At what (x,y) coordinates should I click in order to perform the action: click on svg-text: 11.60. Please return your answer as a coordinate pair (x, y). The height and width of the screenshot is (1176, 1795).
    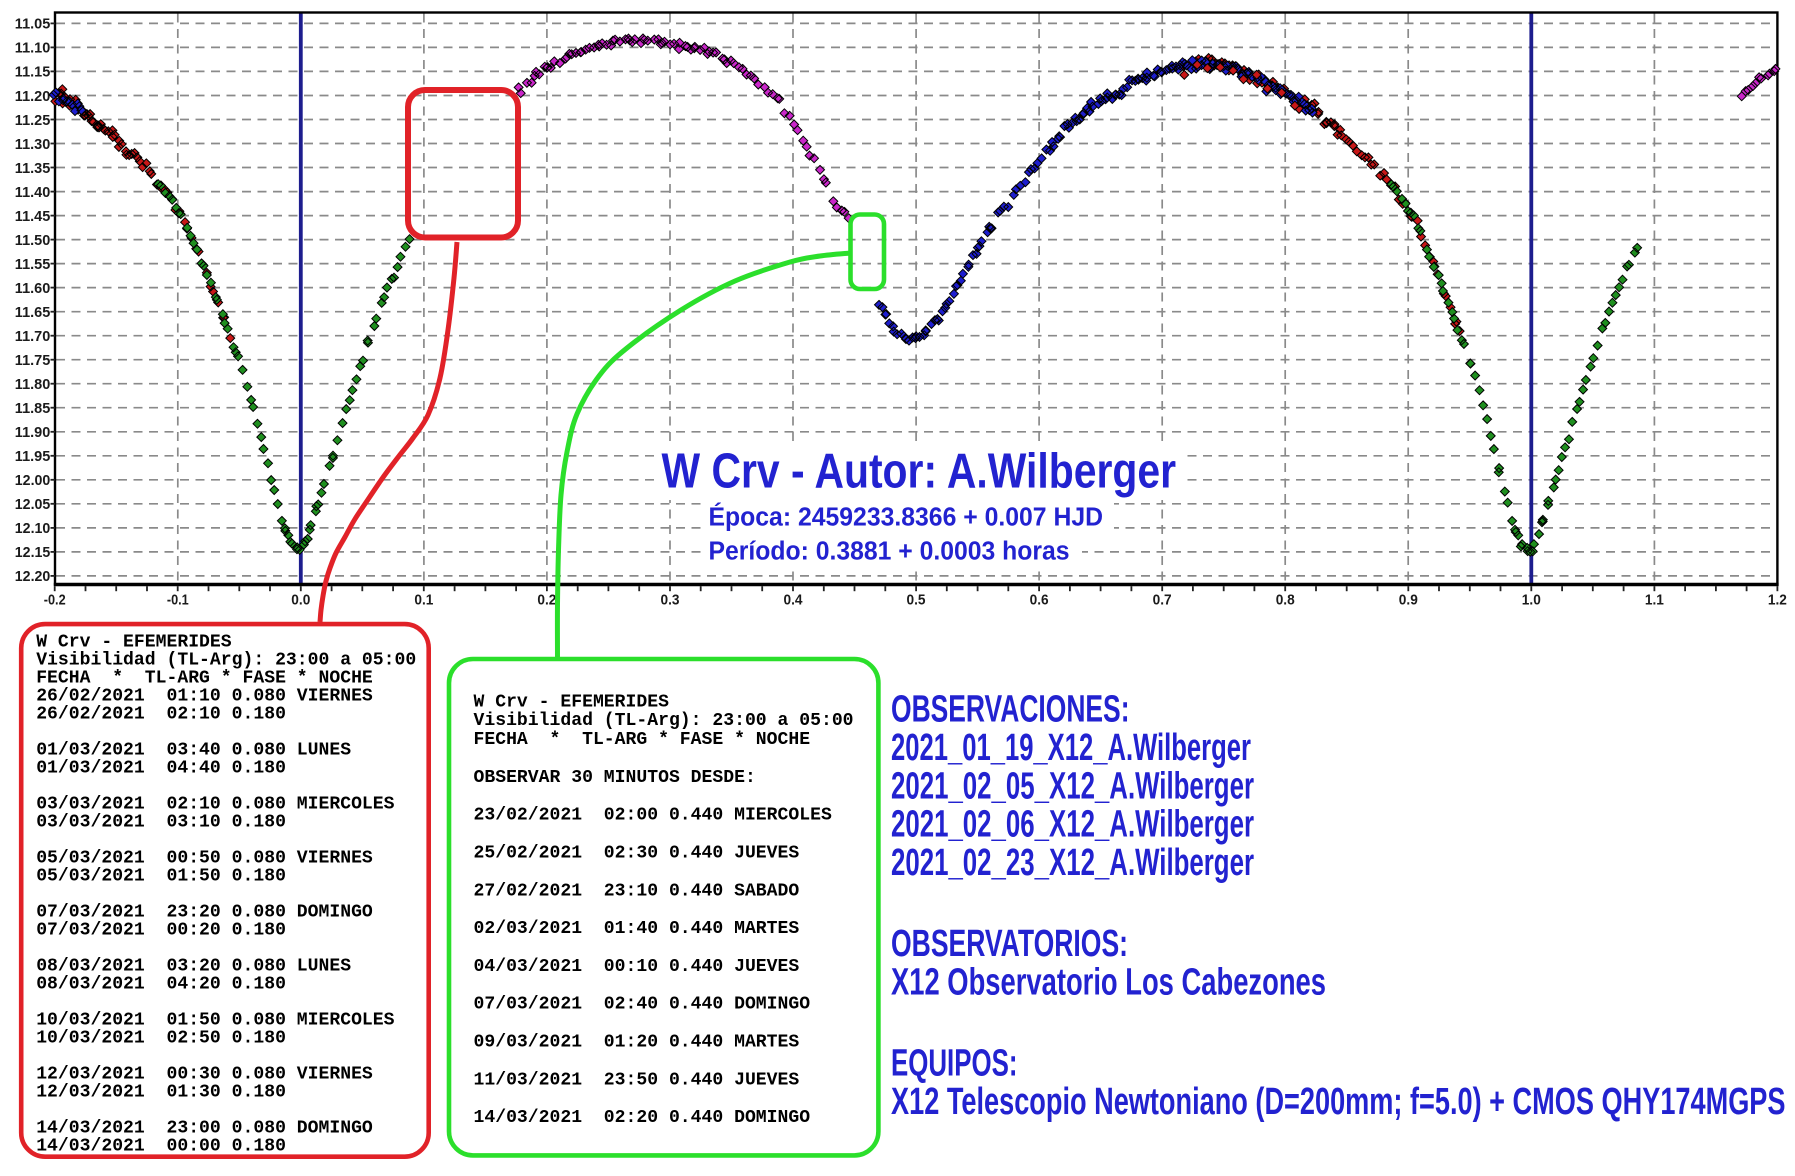
    Looking at the image, I should click on (33, 289).